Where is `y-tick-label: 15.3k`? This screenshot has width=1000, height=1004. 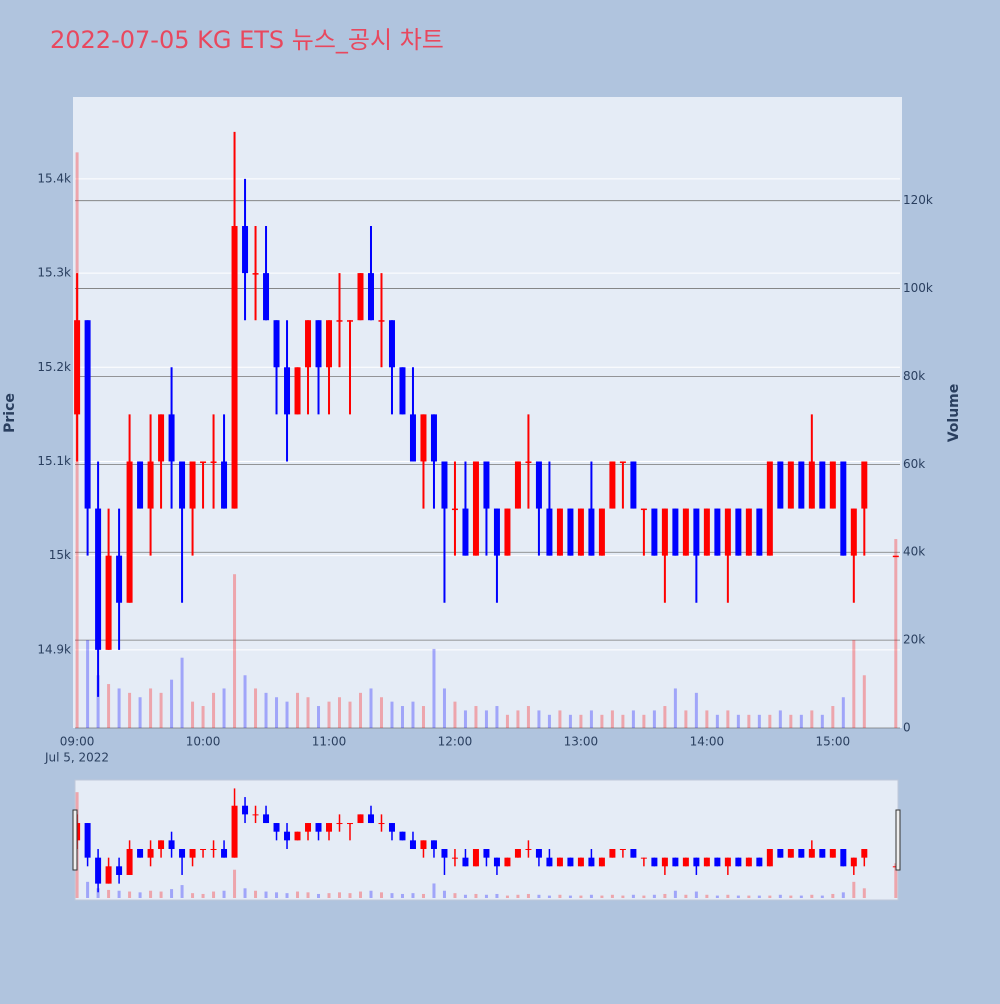 y-tick-label: 15.3k is located at coordinates (54, 273).